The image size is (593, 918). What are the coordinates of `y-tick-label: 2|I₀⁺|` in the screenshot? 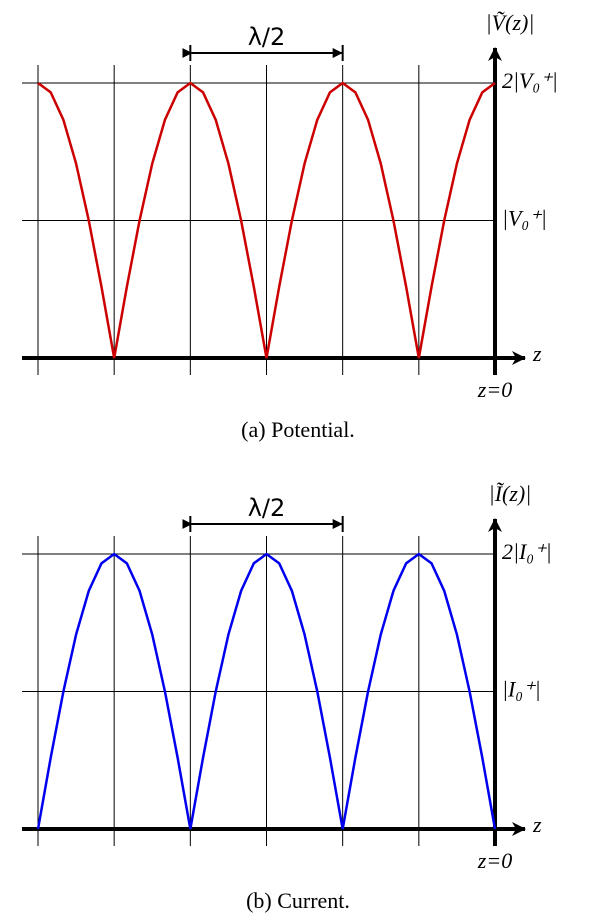 It's located at (527, 551).